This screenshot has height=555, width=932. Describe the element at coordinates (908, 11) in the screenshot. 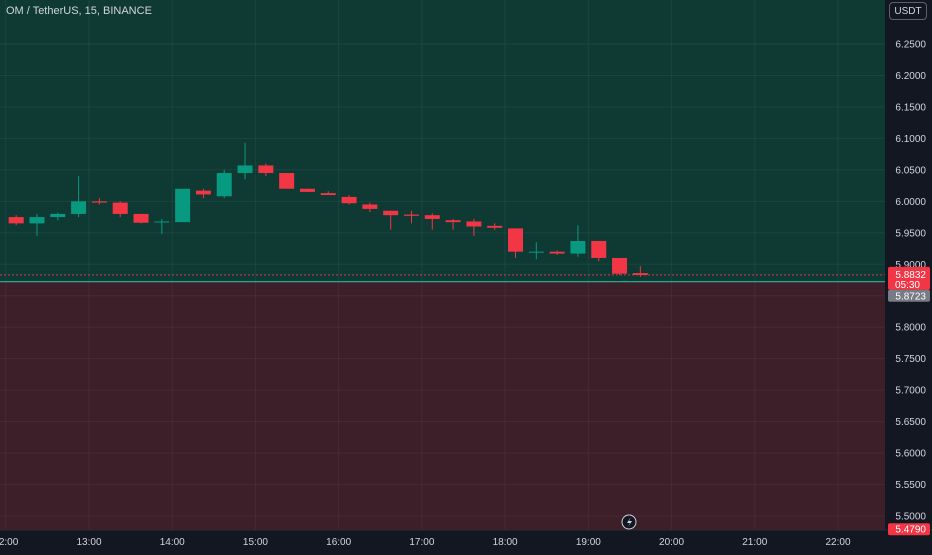

I see `currency-button: USDT` at that location.